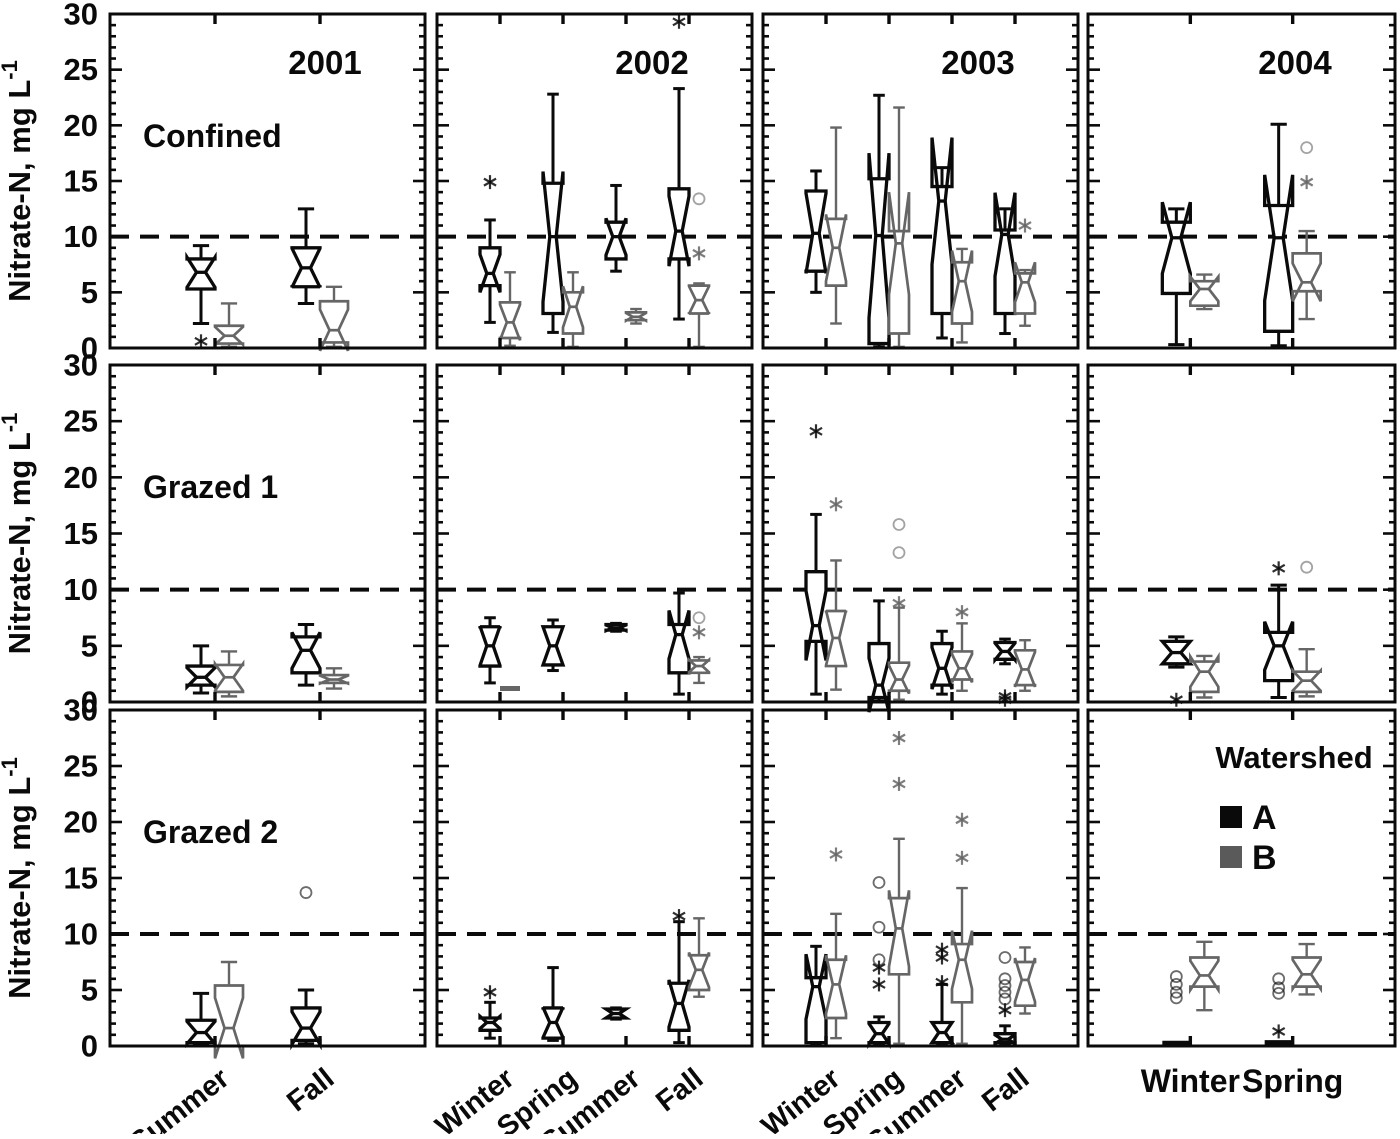 The width and height of the screenshot is (1400, 1139). I want to click on row-label: Confined, so click(212, 136).